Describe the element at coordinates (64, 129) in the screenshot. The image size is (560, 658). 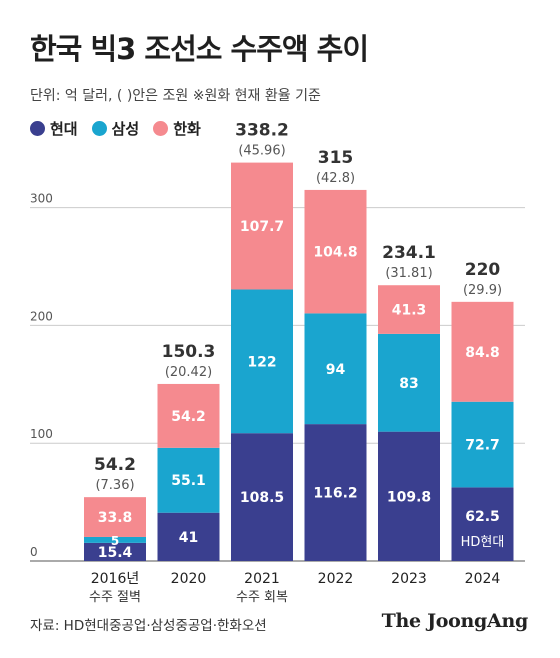
I see `legend-label-hd: 현대` at that location.